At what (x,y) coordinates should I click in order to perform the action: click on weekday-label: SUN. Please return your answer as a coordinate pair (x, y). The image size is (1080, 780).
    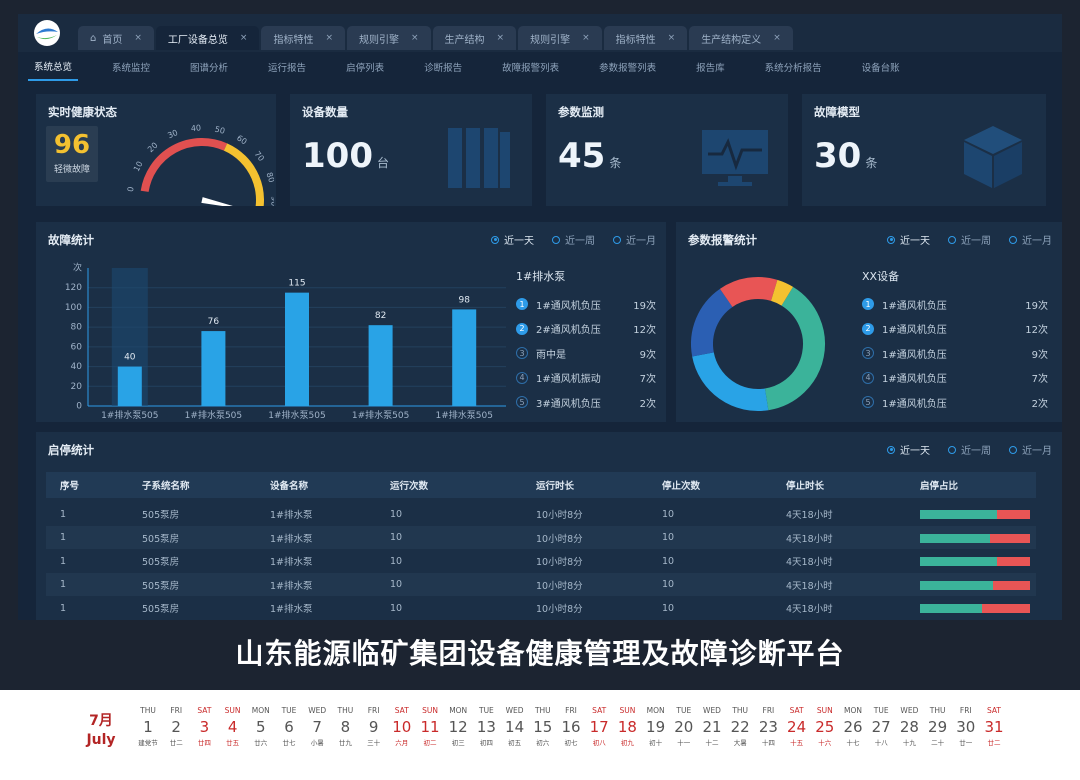
    Looking at the image, I should click on (627, 710).